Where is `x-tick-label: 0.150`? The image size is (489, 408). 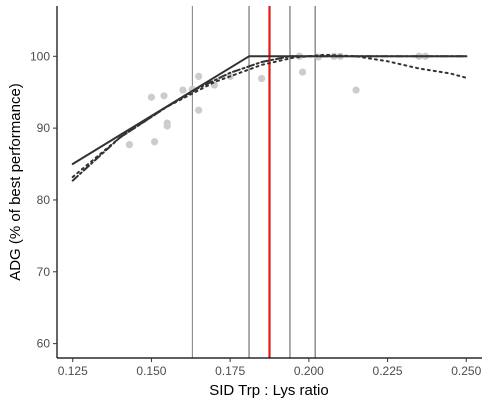 x-tick-label: 0.150 is located at coordinates (151, 371).